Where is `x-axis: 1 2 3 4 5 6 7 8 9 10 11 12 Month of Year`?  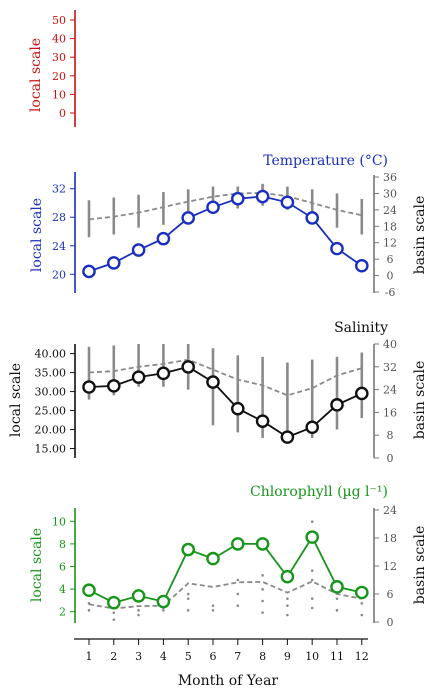
x-axis: 1 2 3 4 5 6 7 8 9 10 11 12 Month of Year is located at coordinates (221, 663).